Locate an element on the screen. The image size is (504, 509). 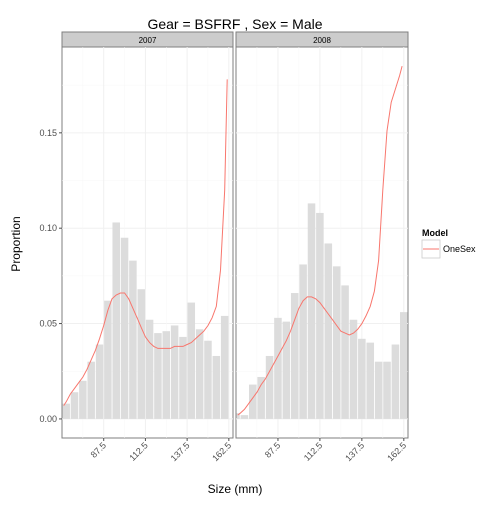
y-axis: 0.00 0.05 0.10 0.15 is located at coordinates (50, 276).